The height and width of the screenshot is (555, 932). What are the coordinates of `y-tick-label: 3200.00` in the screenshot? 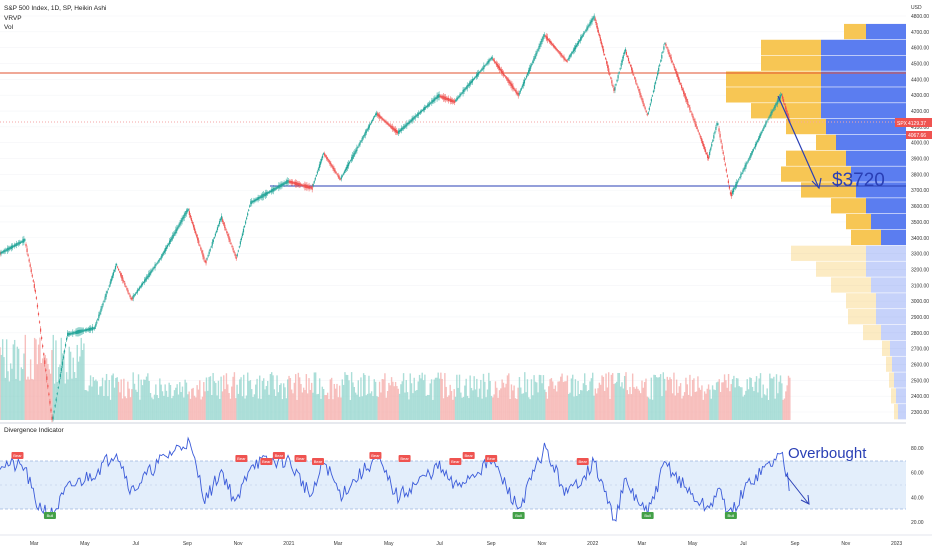 It's located at (920, 270).